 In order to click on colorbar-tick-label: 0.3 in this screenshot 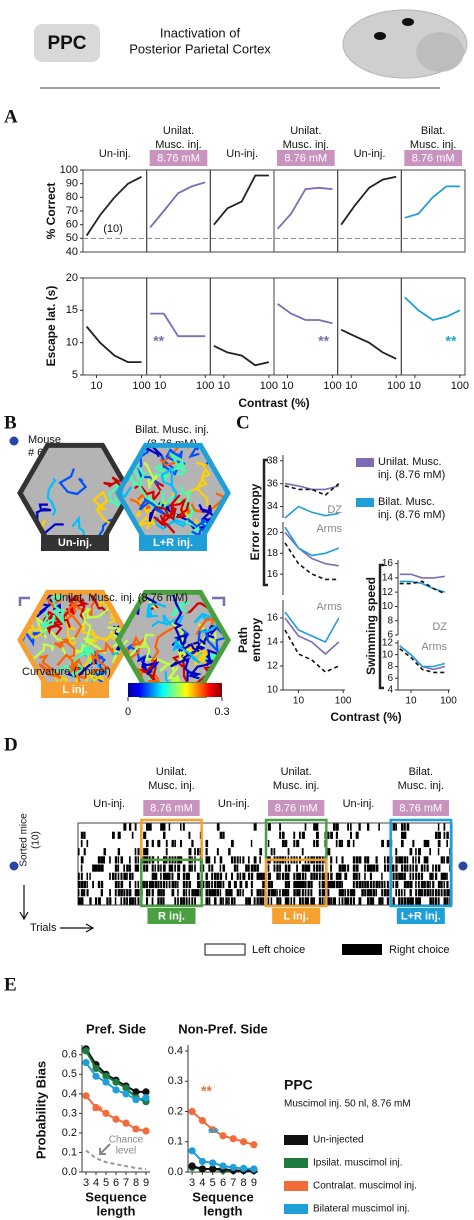, I will do `click(221, 712)`.